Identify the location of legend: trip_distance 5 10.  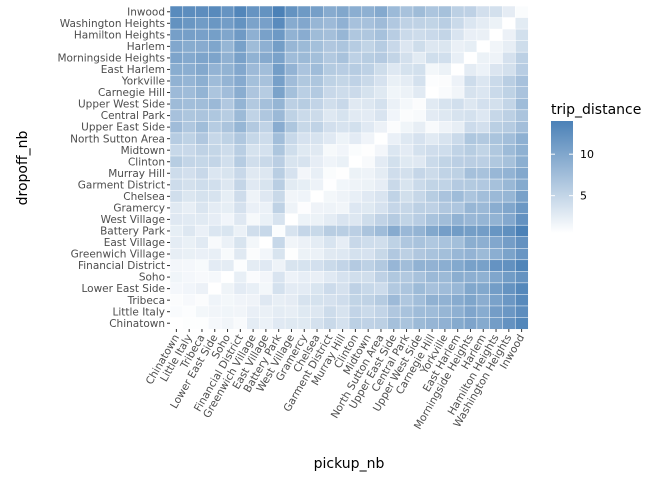
(596, 167).